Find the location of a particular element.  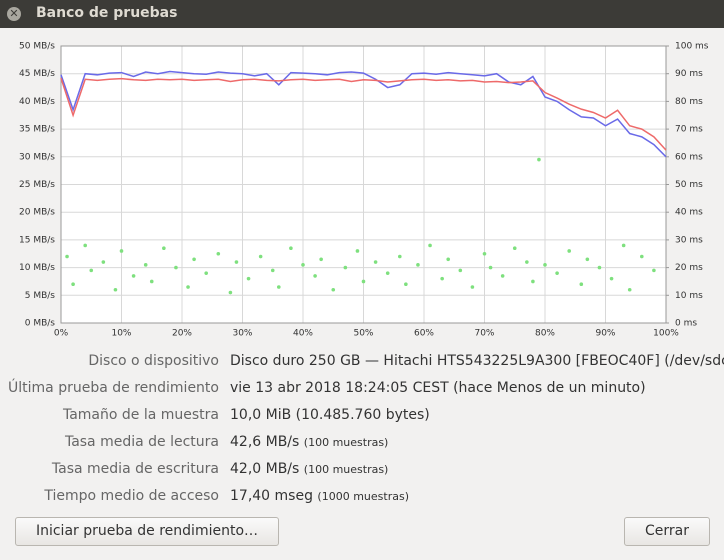

y2-tick-label: 50 ms is located at coordinates (689, 185).